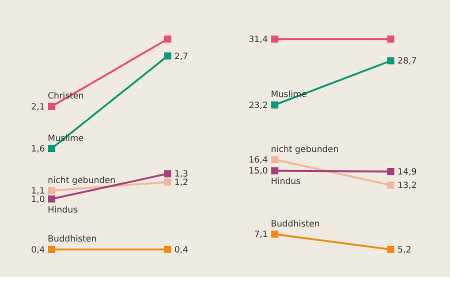 This screenshot has width=450, height=300. What do you see at coordinates (407, 186) in the screenshot?
I see `data-label: 13,2` at bounding box center [407, 186].